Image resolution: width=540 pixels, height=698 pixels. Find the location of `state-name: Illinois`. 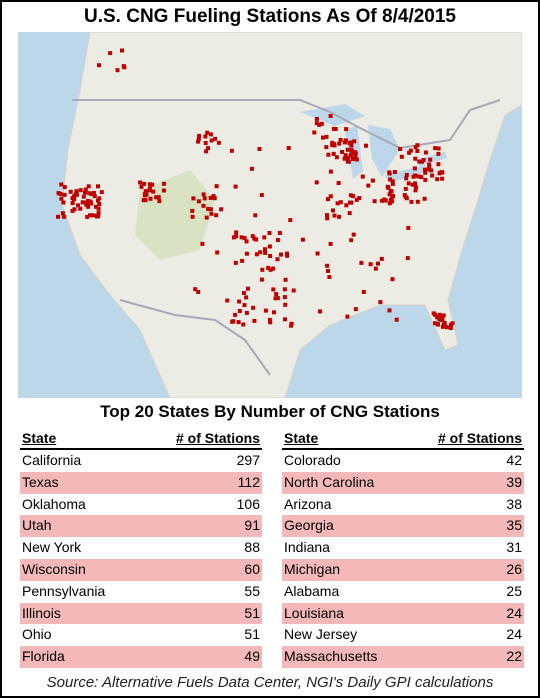

state-name: Illinois is located at coordinates (41, 612).